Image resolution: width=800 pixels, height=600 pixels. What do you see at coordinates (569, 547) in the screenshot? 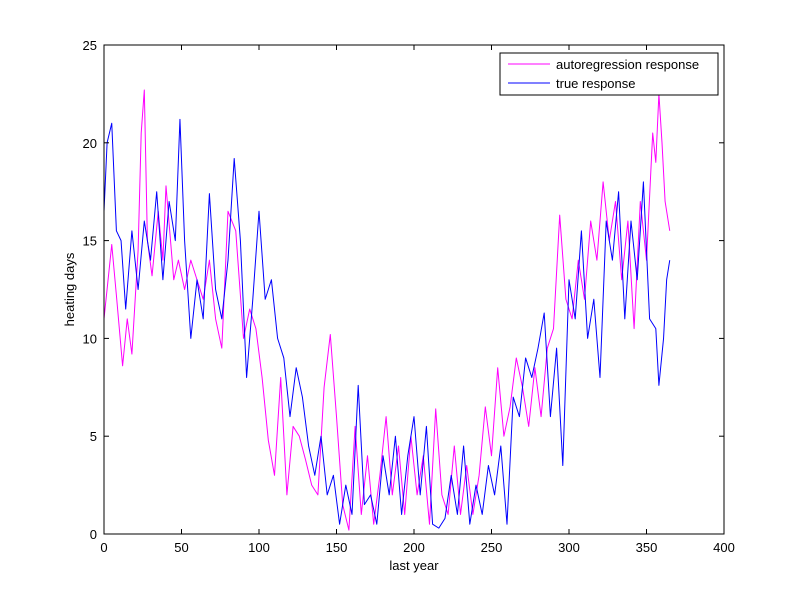
I see `x-tick-label: 300` at bounding box center [569, 547].